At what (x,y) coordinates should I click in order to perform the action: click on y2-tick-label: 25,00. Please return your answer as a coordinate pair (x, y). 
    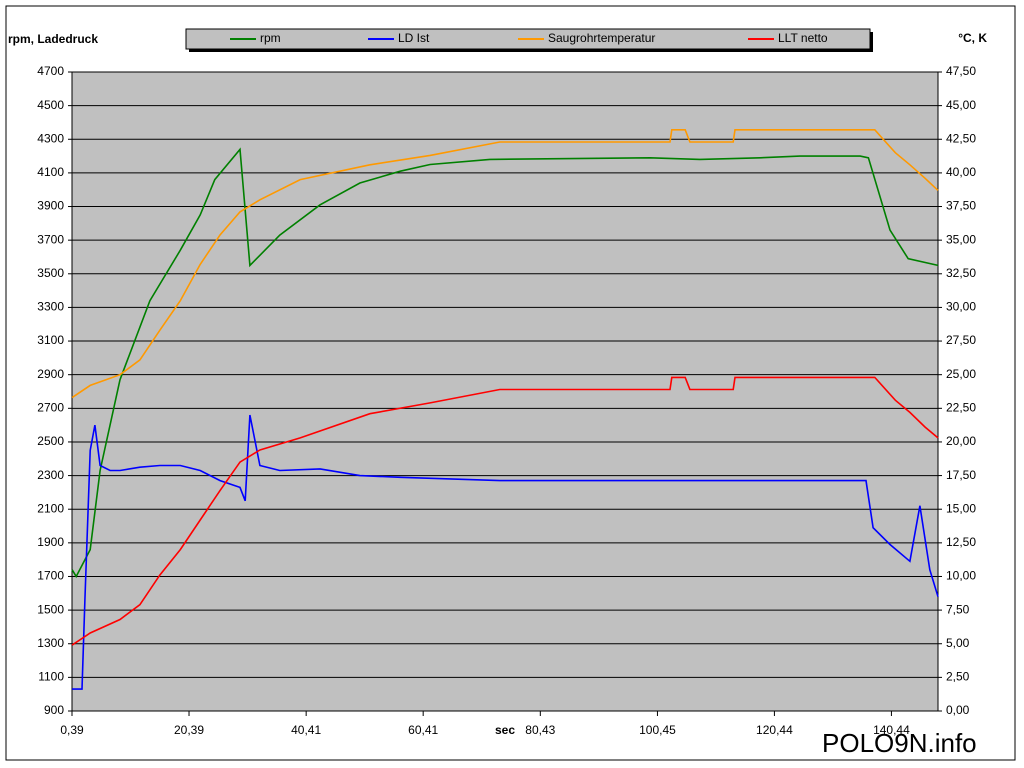
    Looking at the image, I should click on (961, 374).